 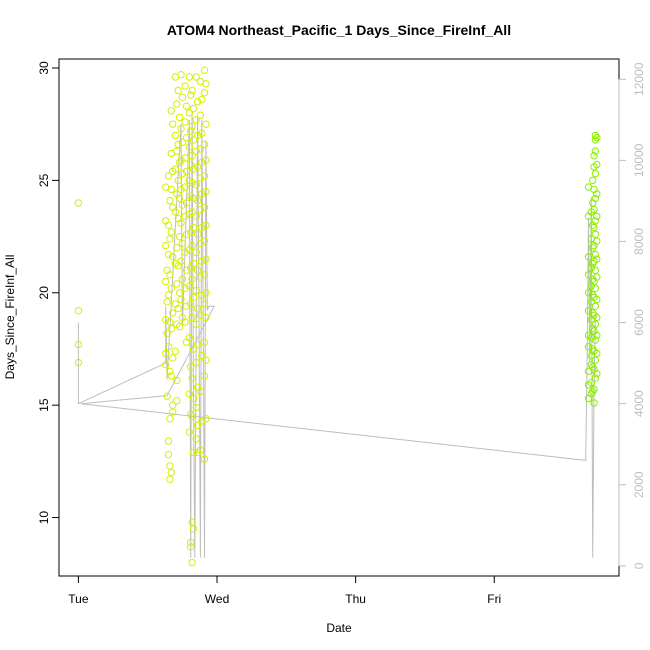 I want to click on secondary-y-tick-label: 12000, so click(x=639, y=79).